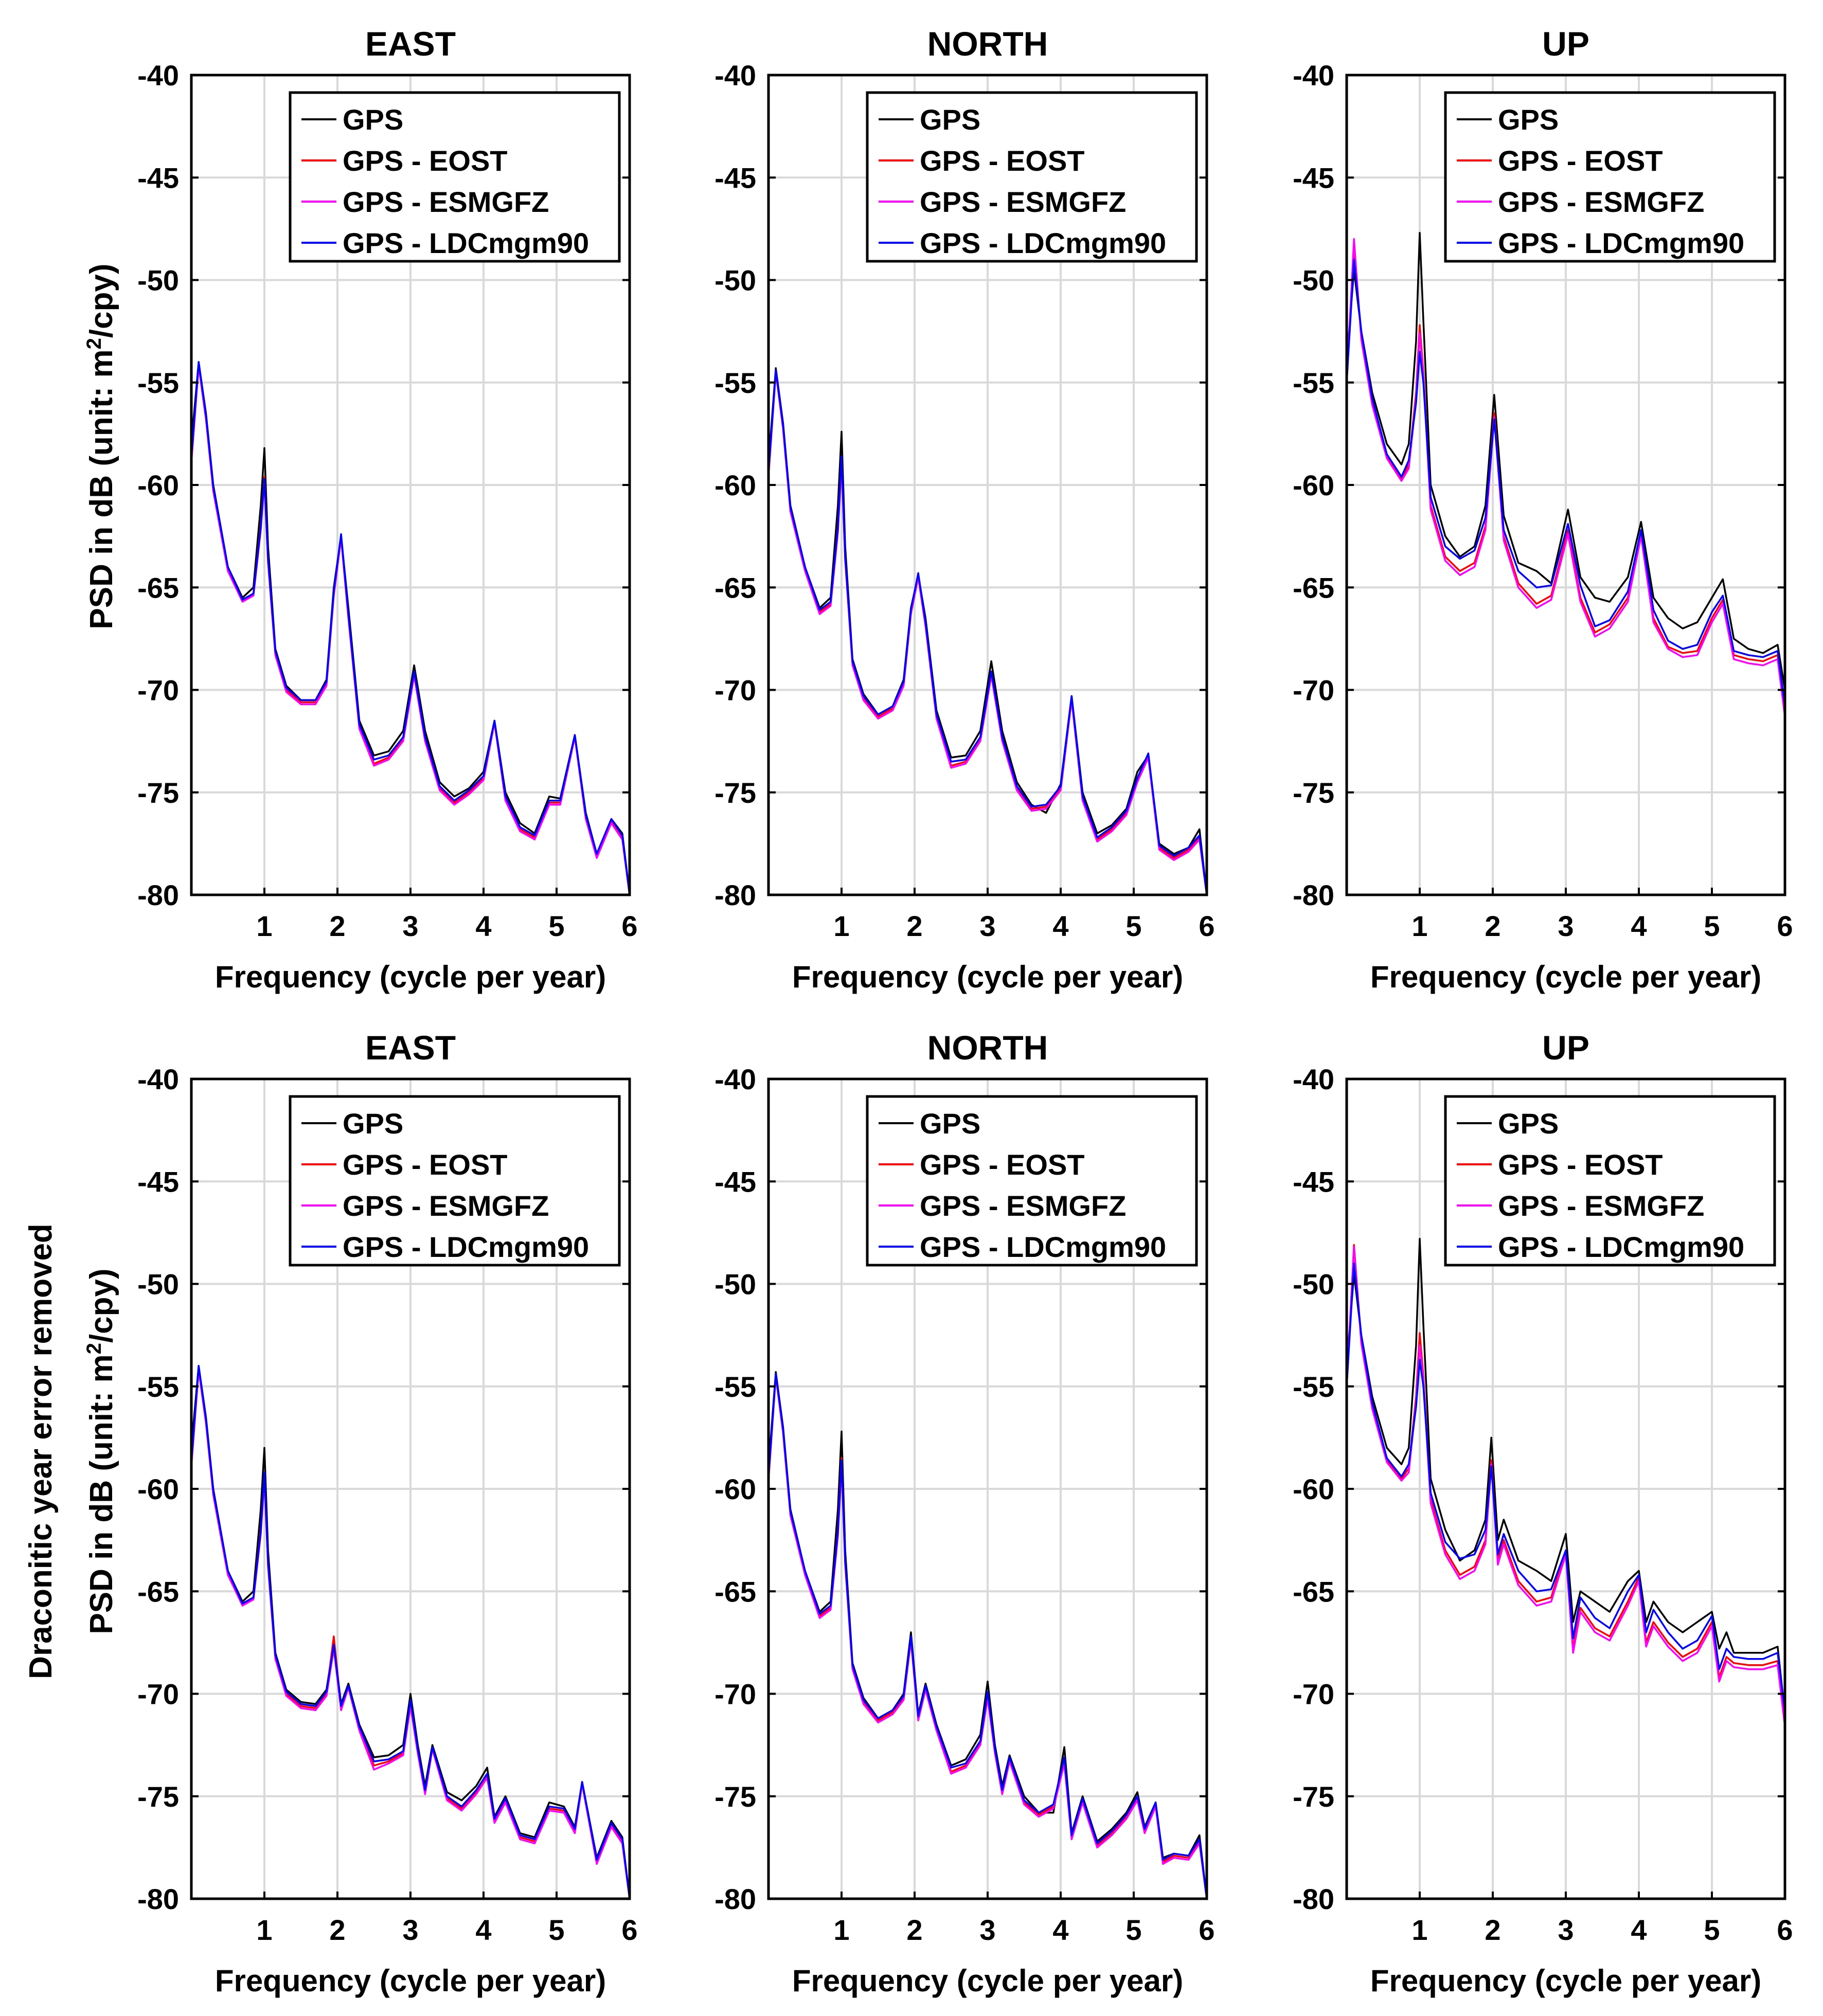 The height and width of the screenshot is (2016, 1823). I want to click on ylabel-bottom-row-line2: PSD in dB (unit: m2/cpy), so click(101, 1451).